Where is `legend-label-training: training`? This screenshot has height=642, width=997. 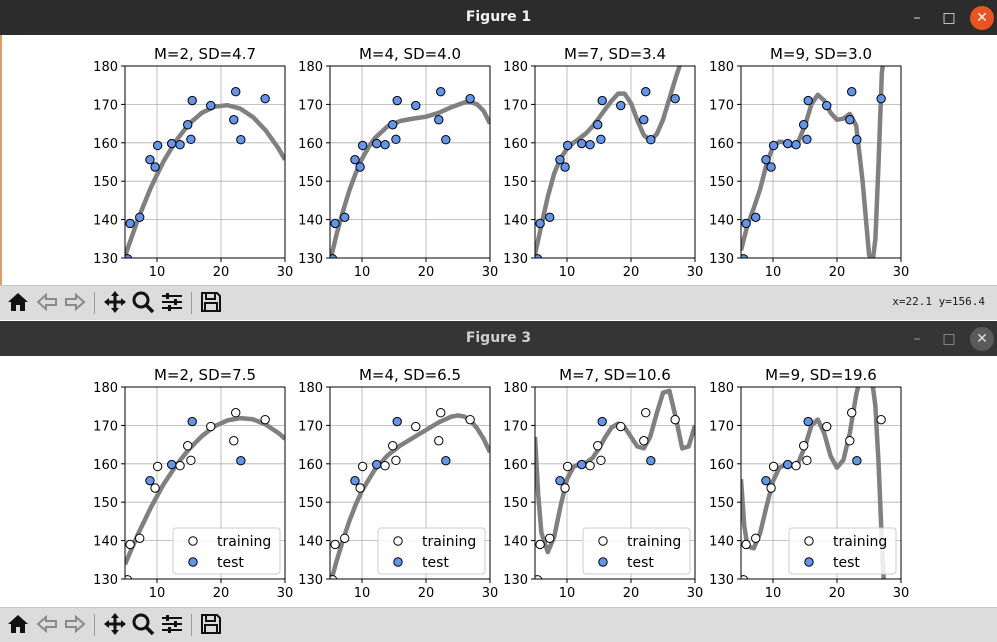
legend-label-training: training is located at coordinates (449, 542).